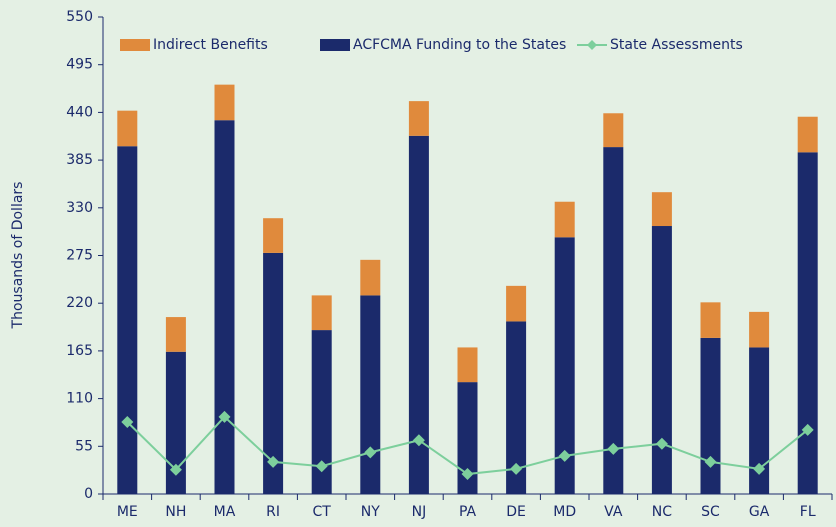 Image resolution: width=836 pixels, height=527 pixels. I want to click on legend-label: State Assessments, so click(676, 45).